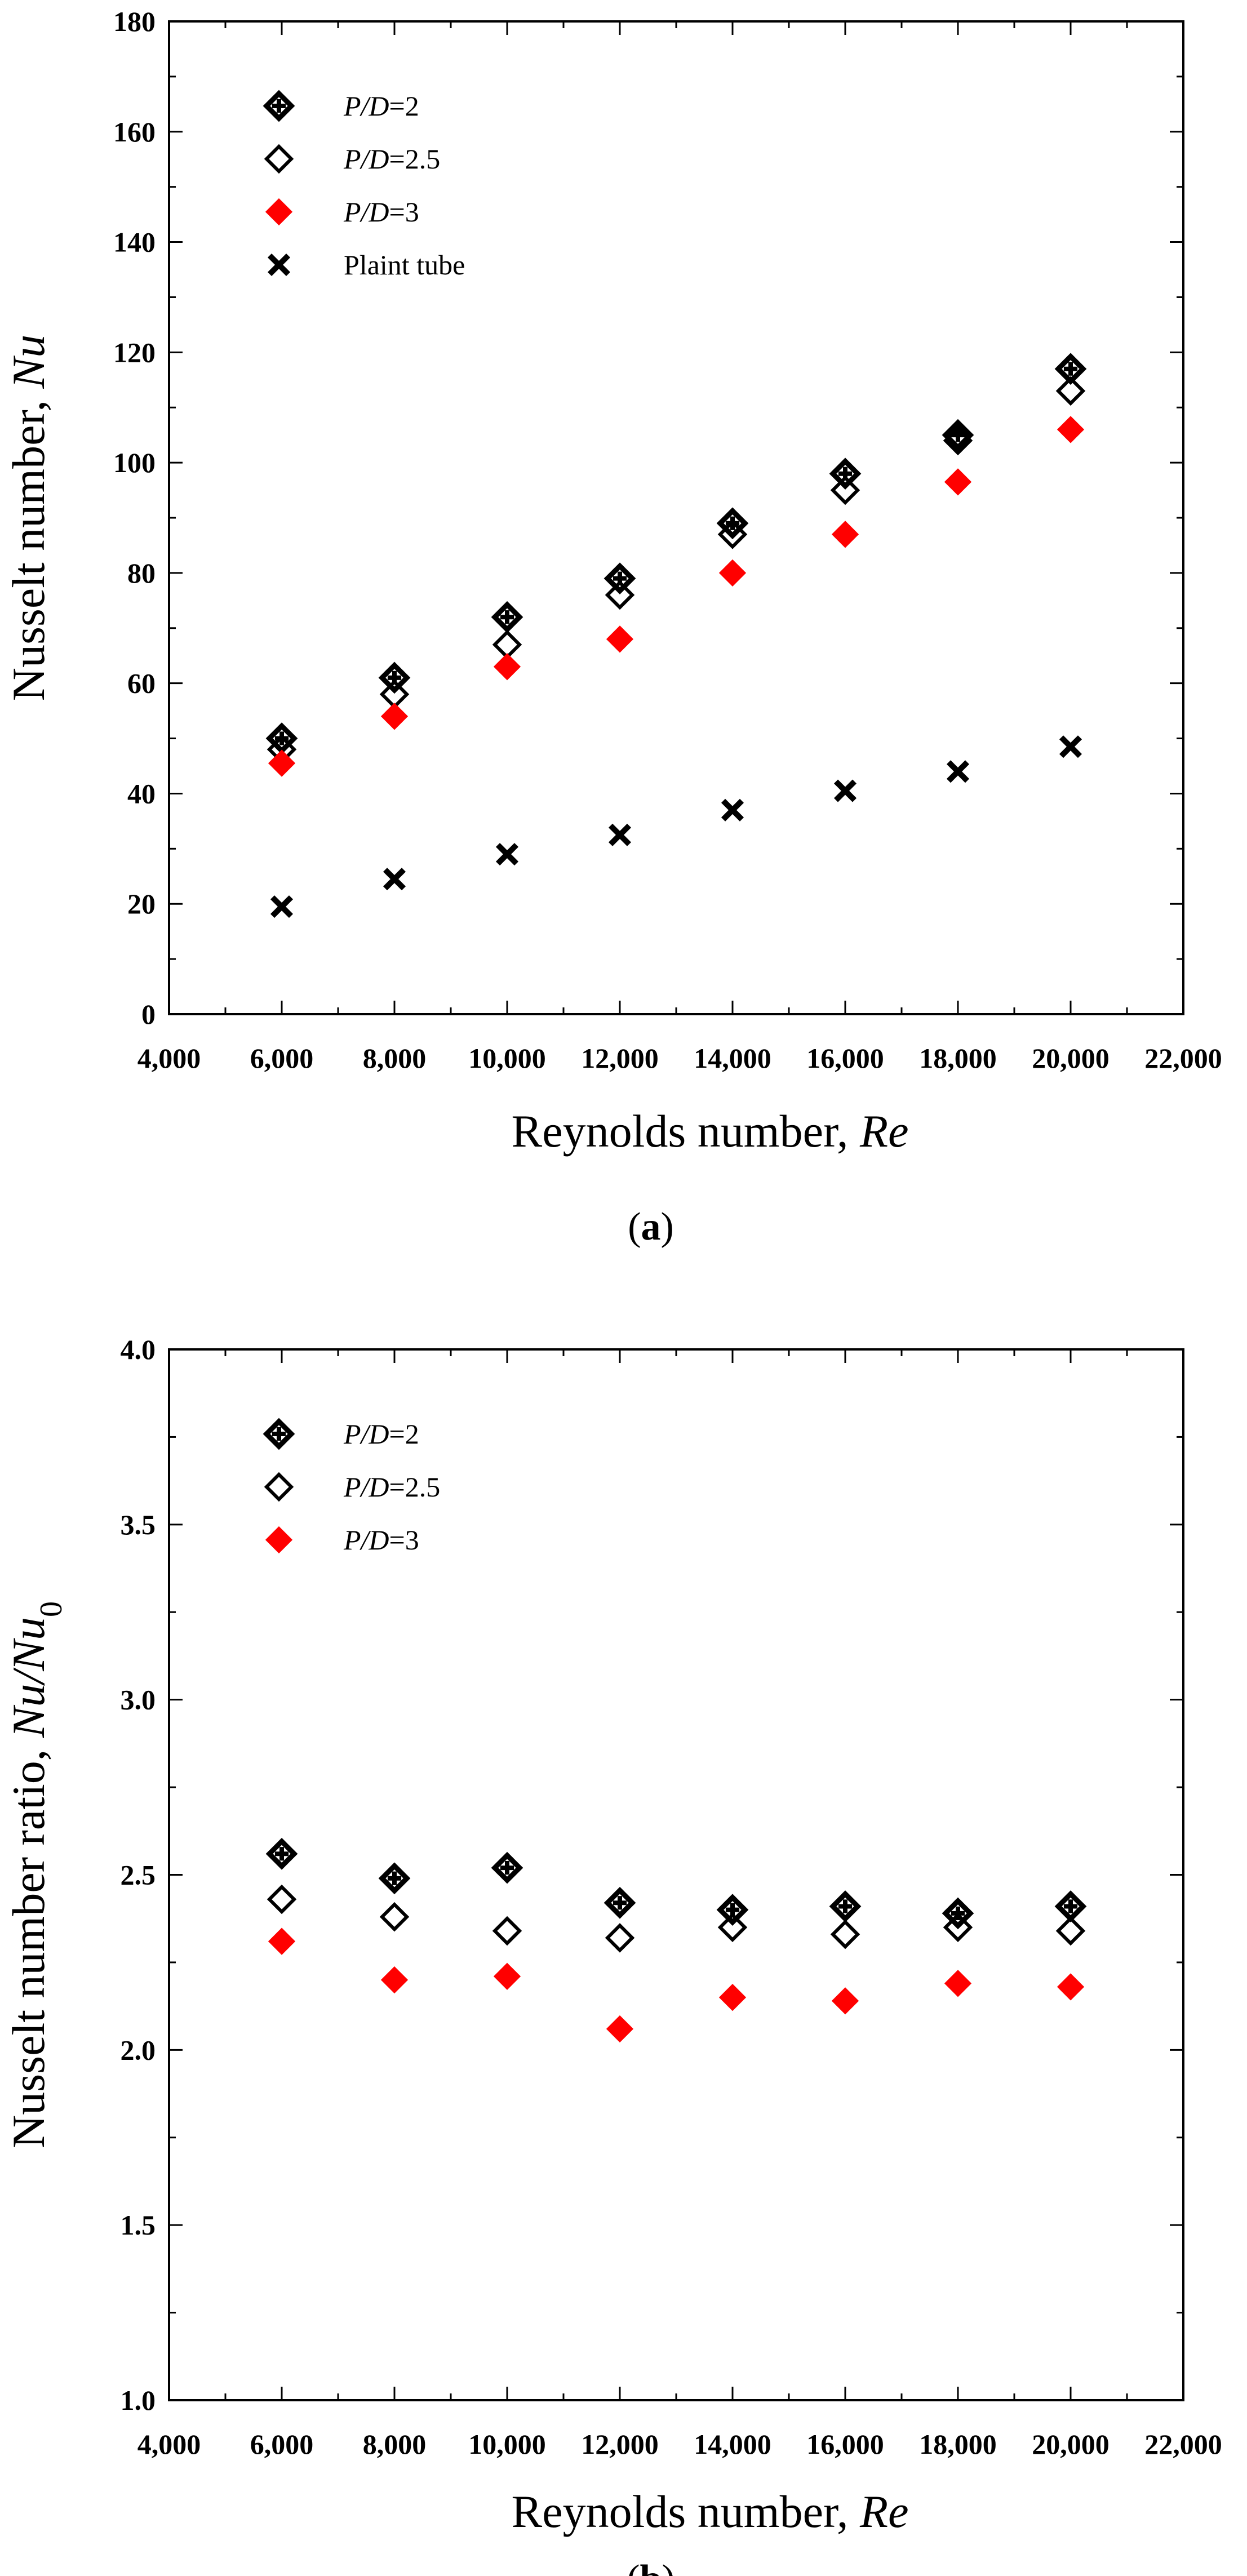  Describe the element at coordinates (138, 2225) in the screenshot. I see `y-tick-label: 1.5` at that location.